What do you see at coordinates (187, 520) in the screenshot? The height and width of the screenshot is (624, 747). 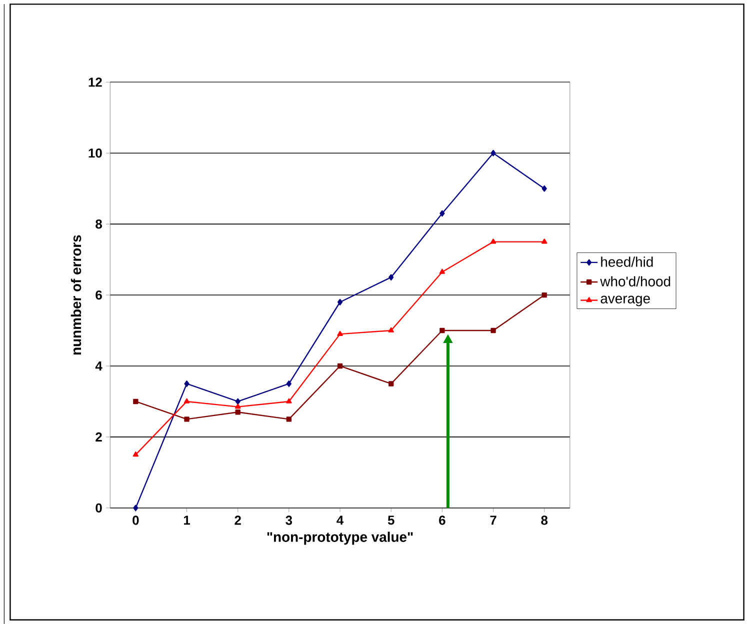 I see `x-tick-label: 1` at bounding box center [187, 520].